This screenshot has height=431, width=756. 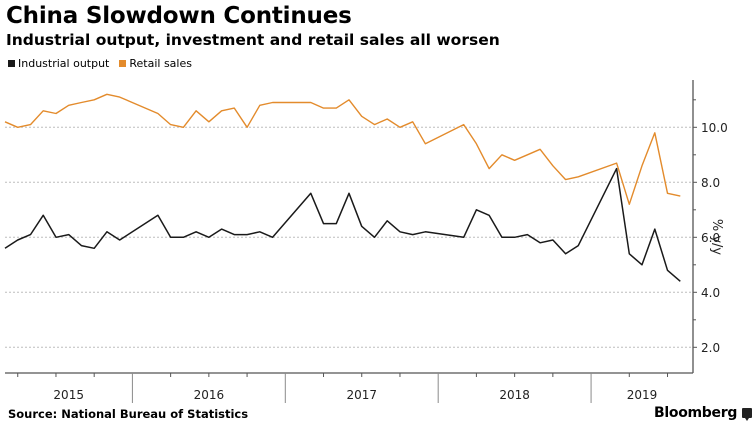 What do you see at coordinates (514, 395) in the screenshot?
I see `x-year-label: 2018` at bounding box center [514, 395].